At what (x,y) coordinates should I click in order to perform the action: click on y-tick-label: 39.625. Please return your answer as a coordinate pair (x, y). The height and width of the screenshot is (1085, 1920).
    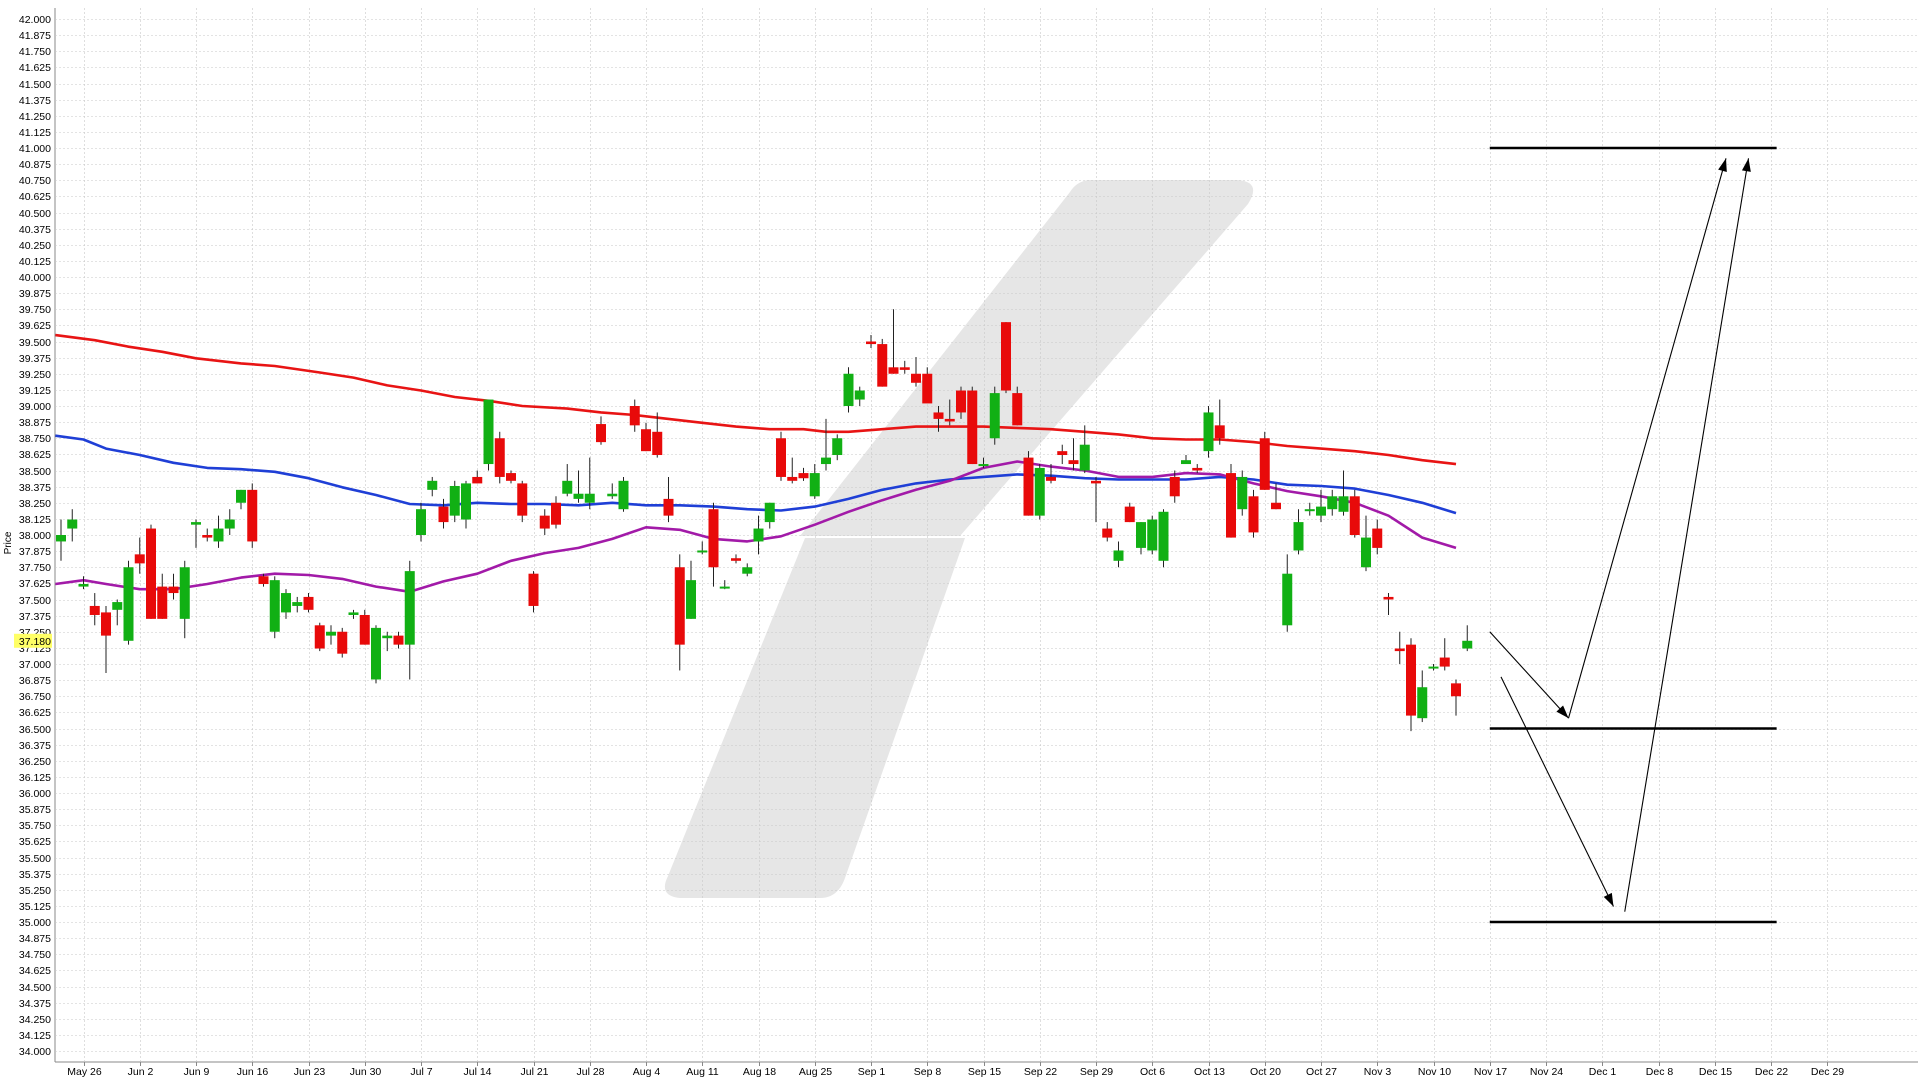
    Looking at the image, I should click on (35, 326).